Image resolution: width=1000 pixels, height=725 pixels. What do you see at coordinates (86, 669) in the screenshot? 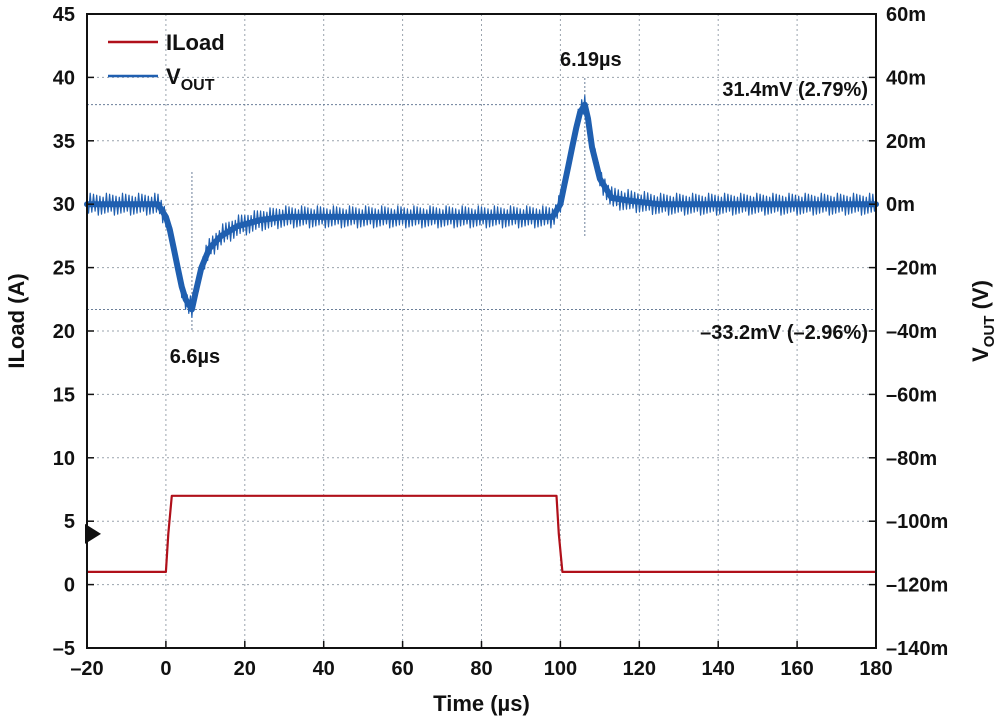
I see `x-tick-label: –20` at bounding box center [86, 669].